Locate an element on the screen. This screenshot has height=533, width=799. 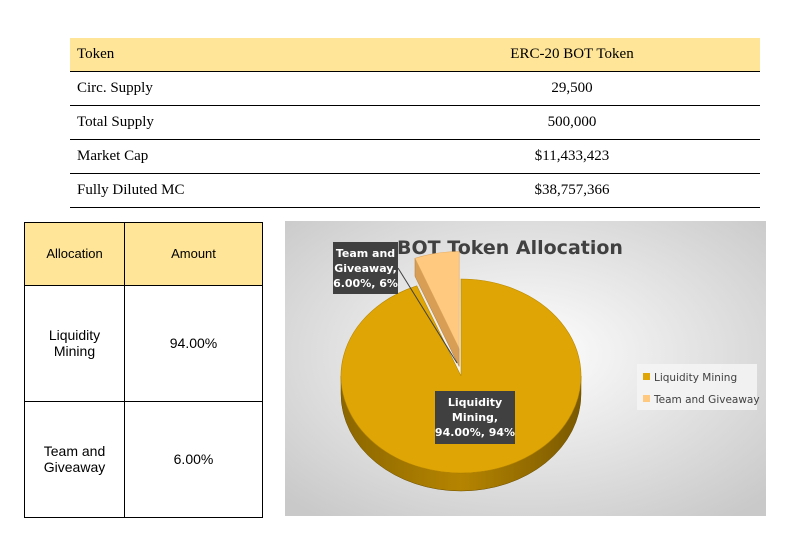
legend-label: Liquidity Mining is located at coordinates (695, 378).